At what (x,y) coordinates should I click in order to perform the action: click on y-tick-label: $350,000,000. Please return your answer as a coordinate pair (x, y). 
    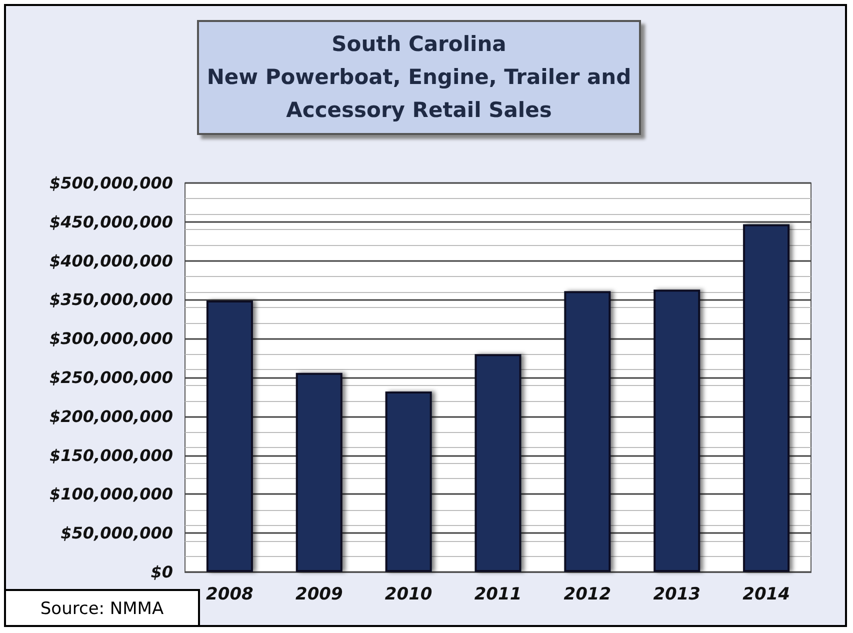
    Looking at the image, I should click on (111, 300).